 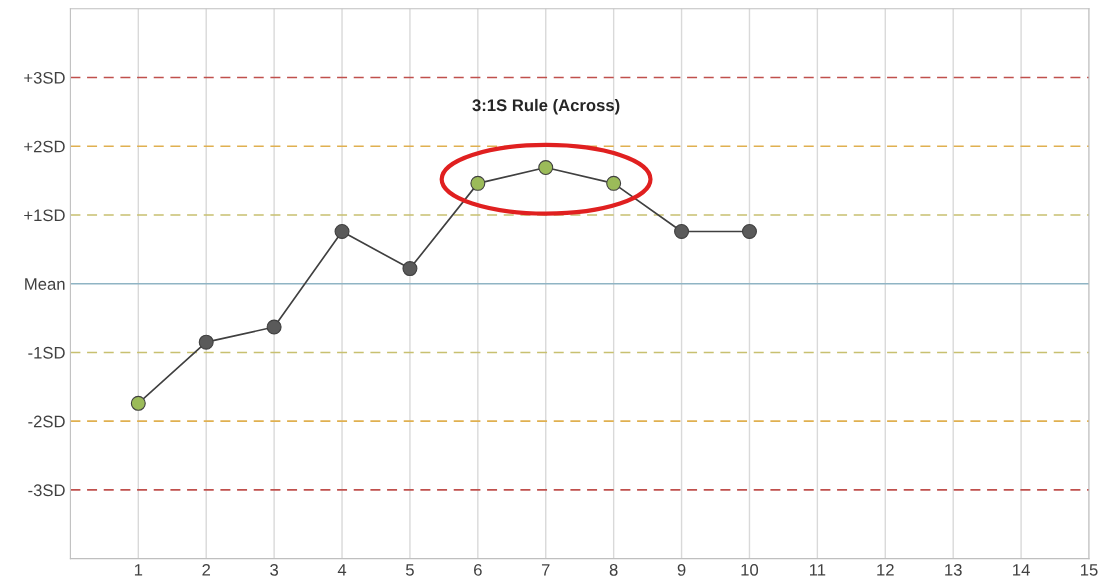 I want to click on annotation: 3:1S Rule (Across), so click(x=546, y=106).